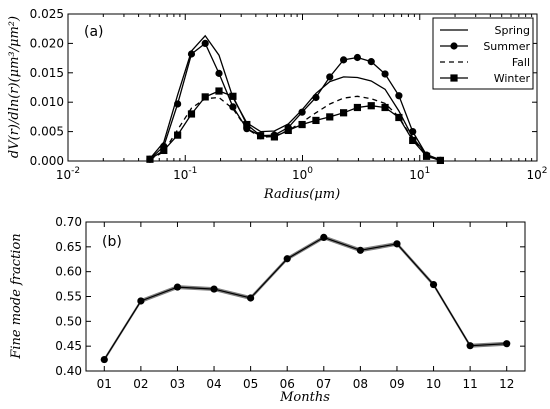 The width and height of the screenshot is (550, 409). Describe the element at coordinates (513, 30) in the screenshot. I see `legend-label-spring: Spring` at that location.